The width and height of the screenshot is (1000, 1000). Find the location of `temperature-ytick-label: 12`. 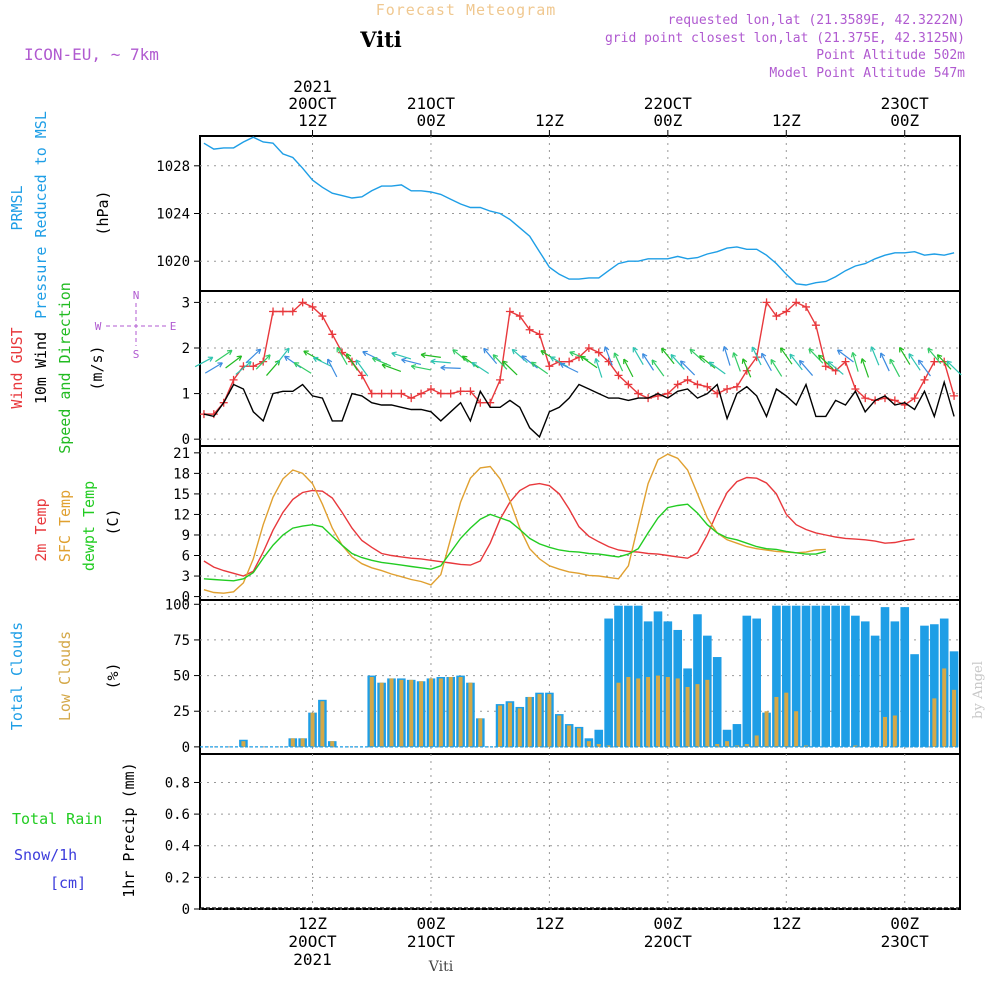

temperature-ytick-label: 12 is located at coordinates (181, 515).